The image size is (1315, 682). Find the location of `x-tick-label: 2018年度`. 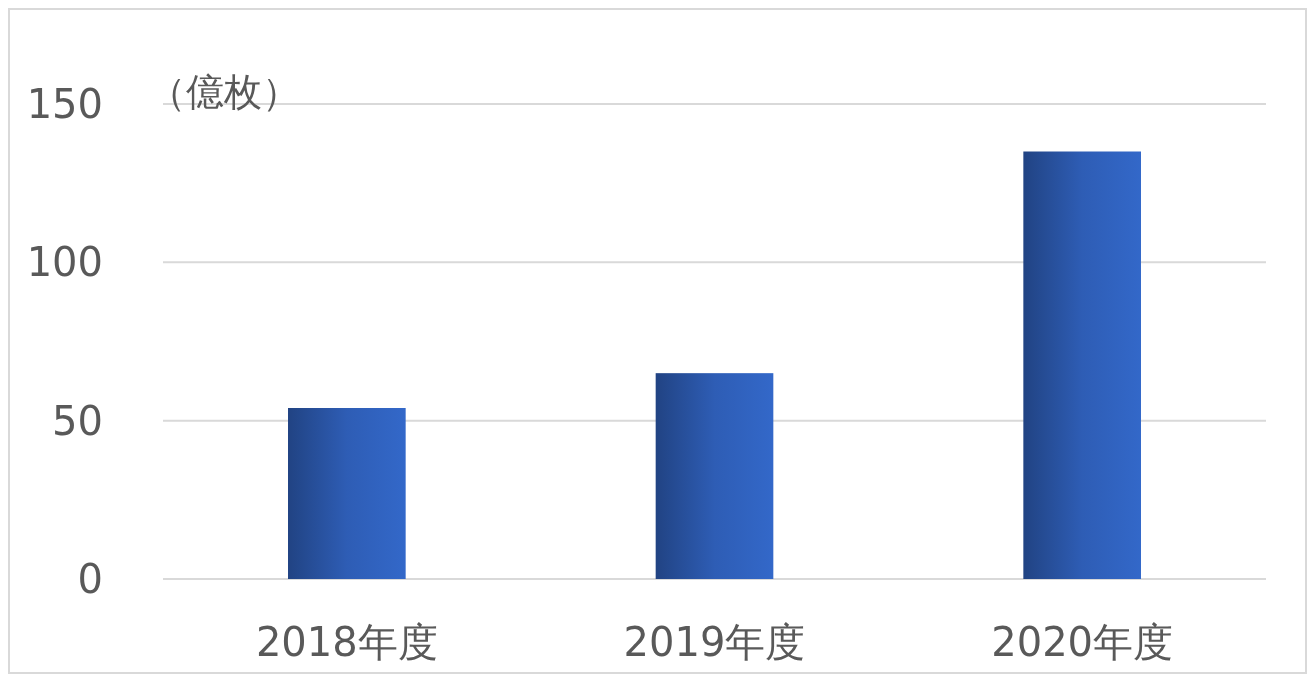

x-tick-label: 2018年度 is located at coordinates (346, 642).